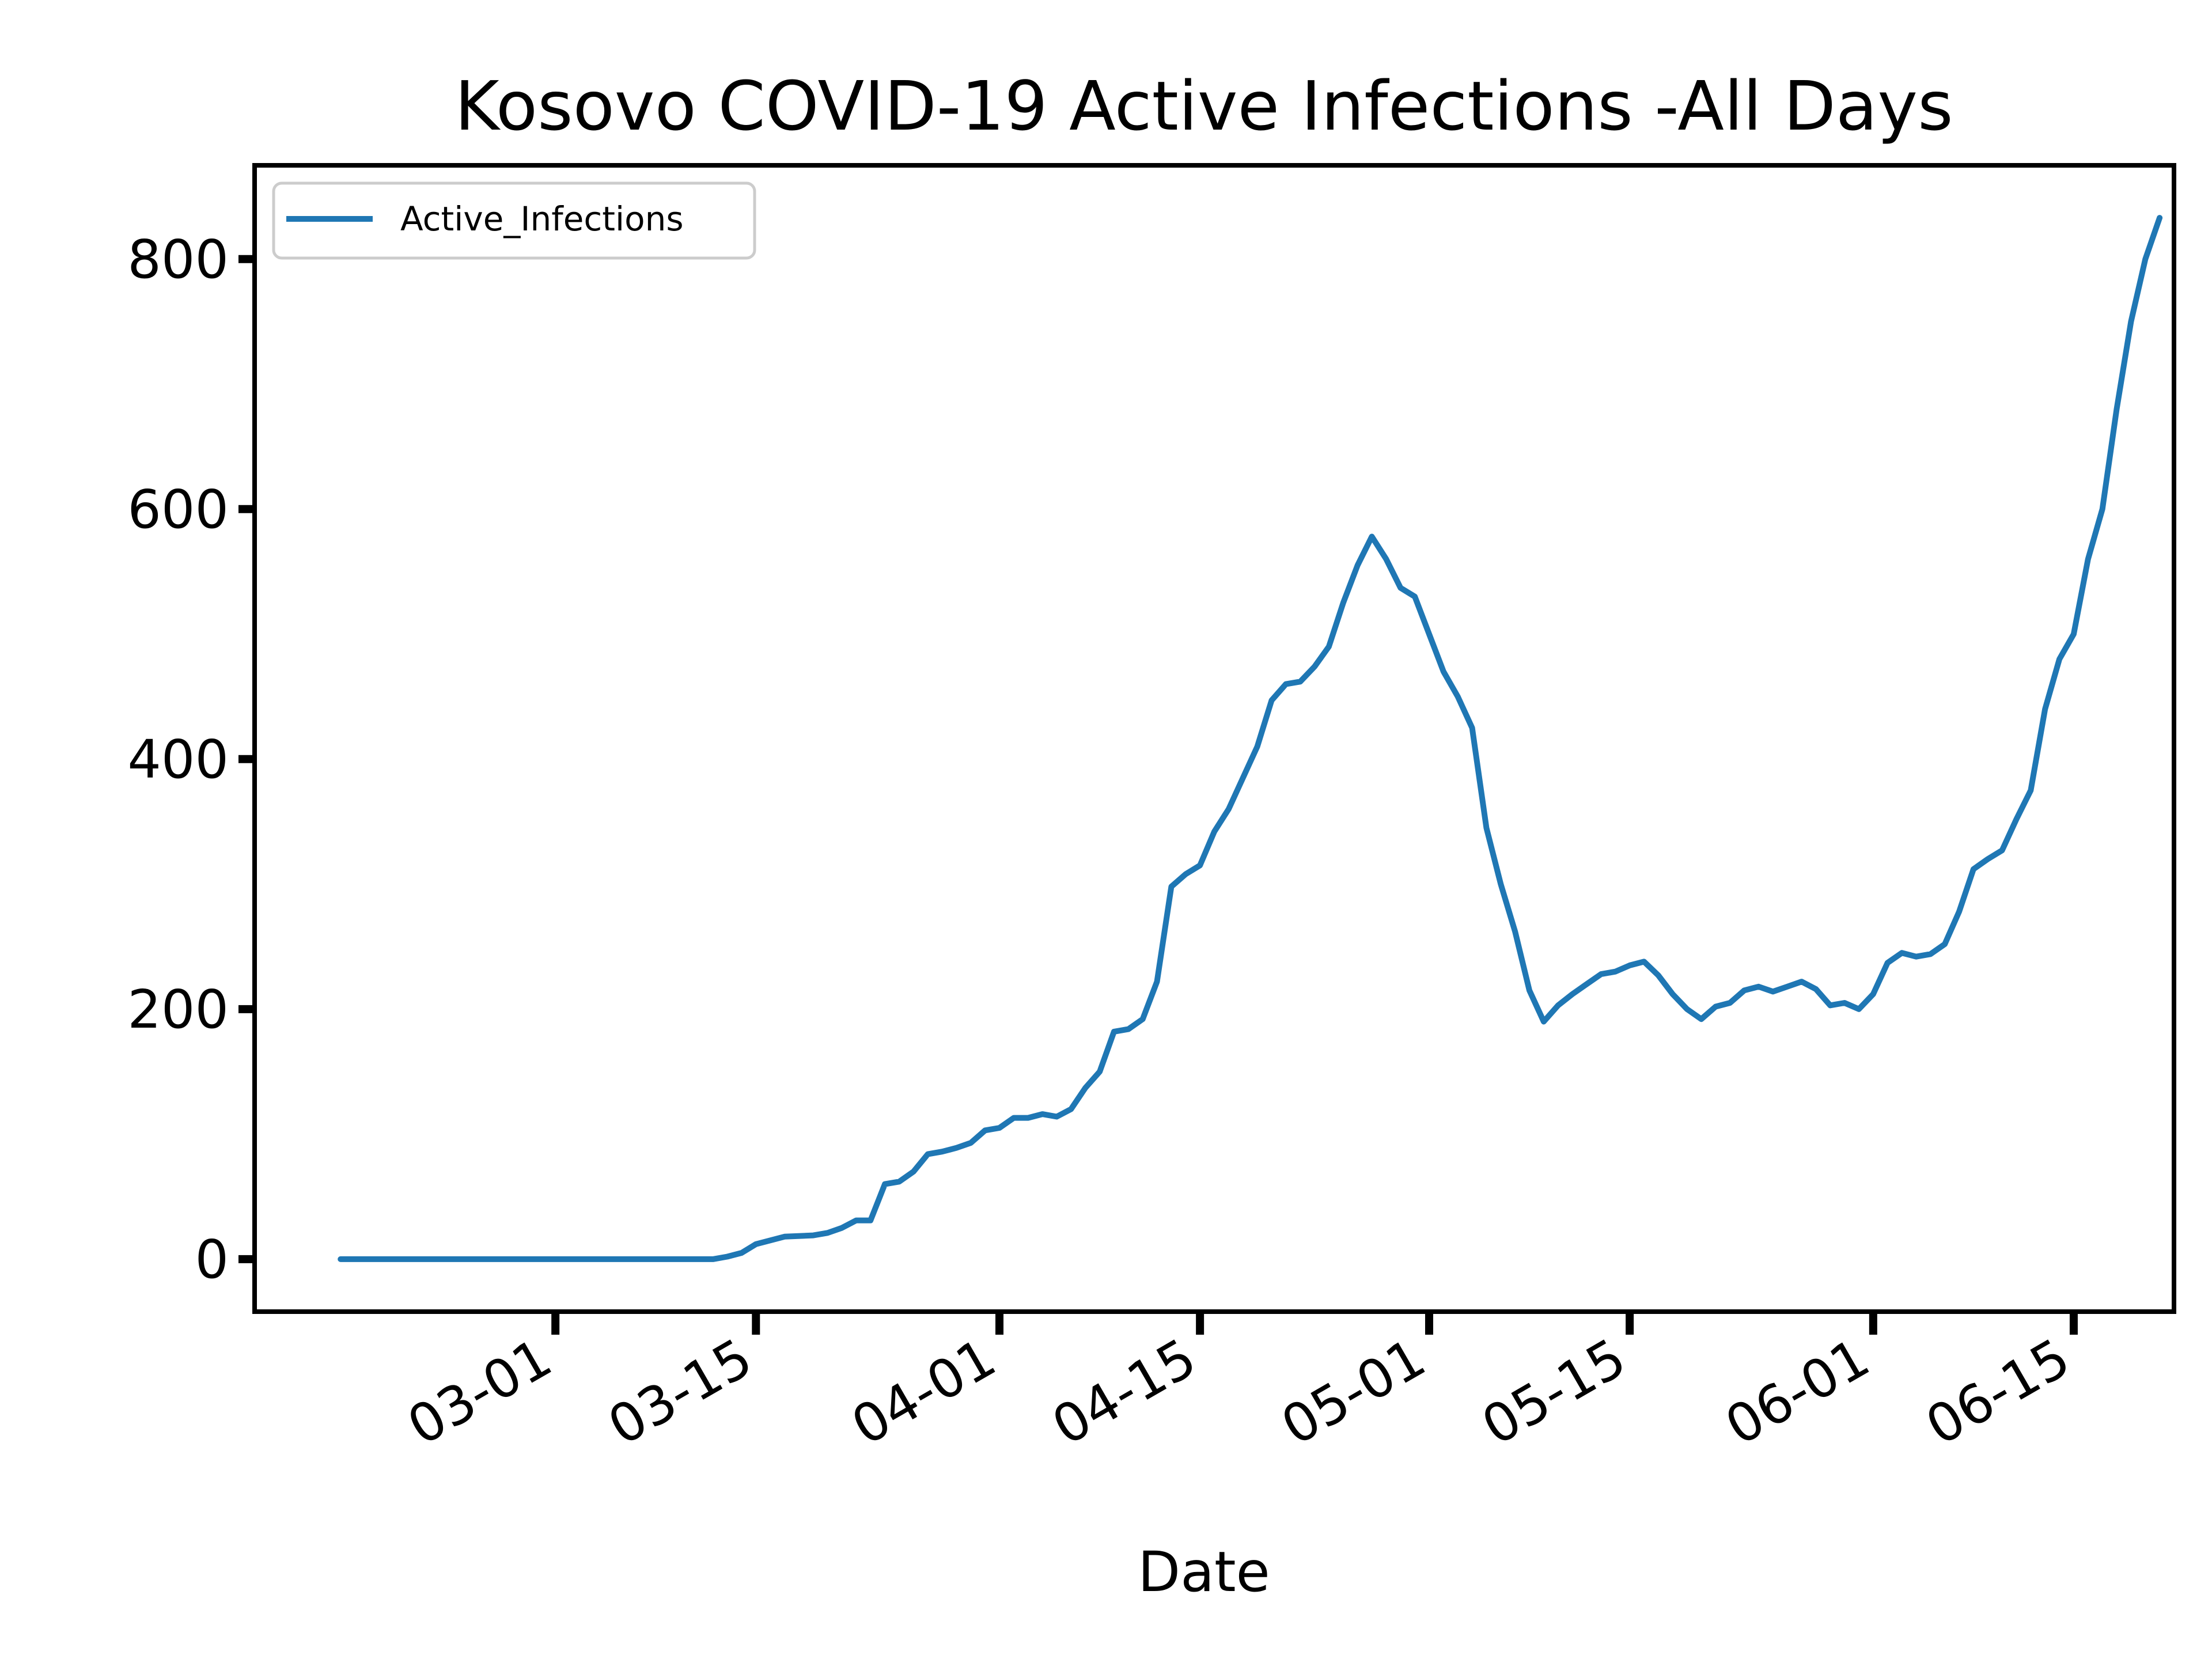  What do you see at coordinates (178, 259) in the screenshot?
I see `y-tick-label: 800` at bounding box center [178, 259].